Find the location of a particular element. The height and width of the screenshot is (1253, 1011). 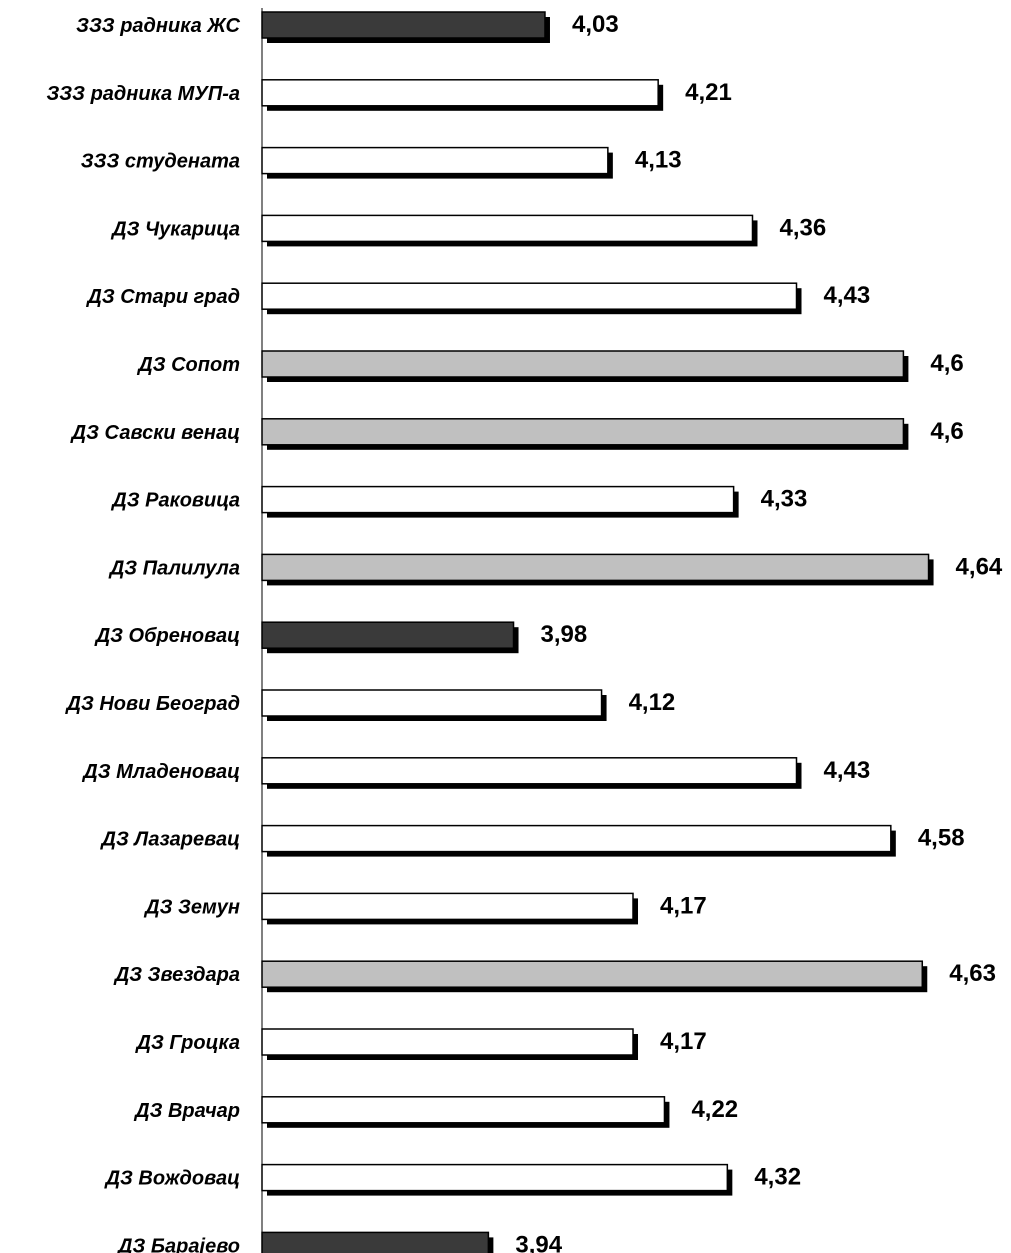

value-label: 3,94 is located at coordinates (538, 1242).